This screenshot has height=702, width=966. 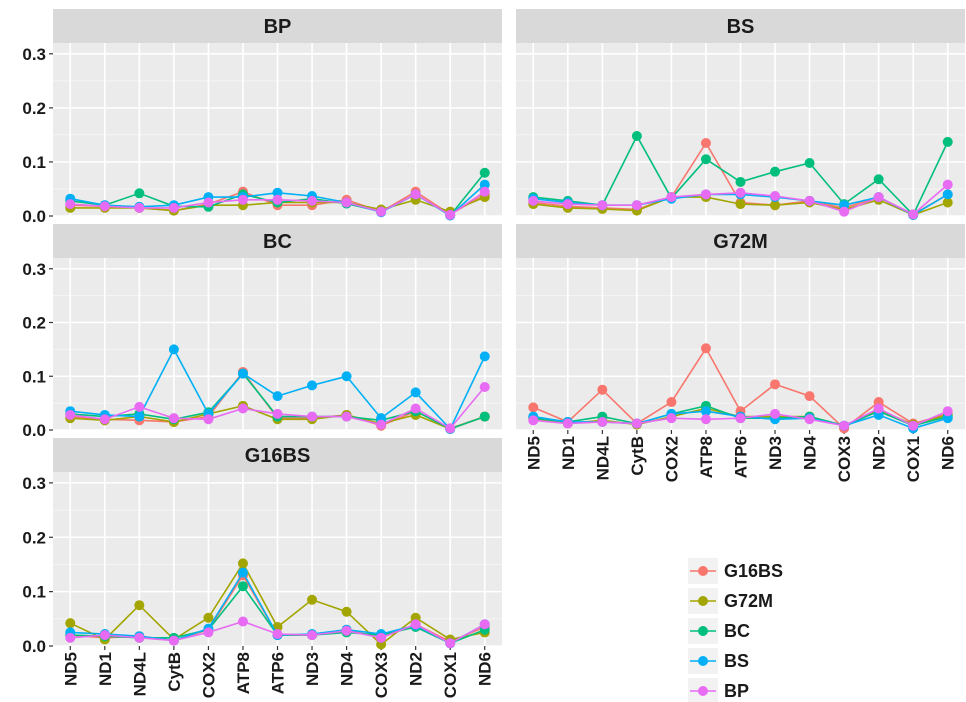 What do you see at coordinates (735, 630) in the screenshot?
I see `legend: G16BS G72M BC BS BP` at bounding box center [735, 630].